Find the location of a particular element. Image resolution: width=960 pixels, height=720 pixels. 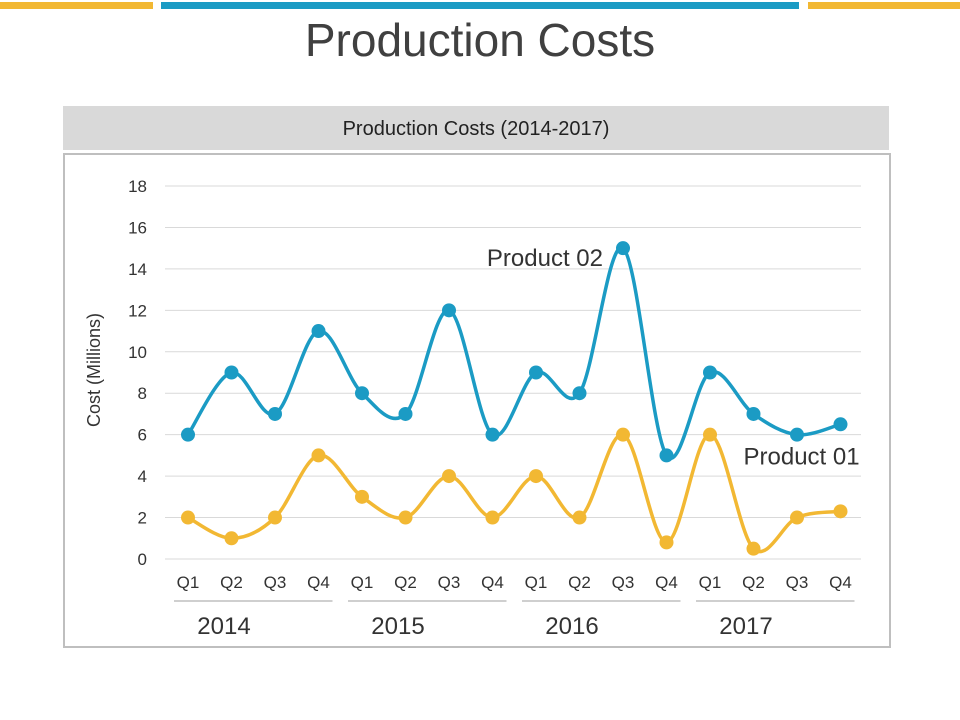

x-axis-ticks: Q1 Q2 Q3 Q4 Q1 Q2 Q3 Q4 Q1 Q2 Q3 Q4 Q1 Q2 Q3 Q4 is located at coordinates (514, 582).